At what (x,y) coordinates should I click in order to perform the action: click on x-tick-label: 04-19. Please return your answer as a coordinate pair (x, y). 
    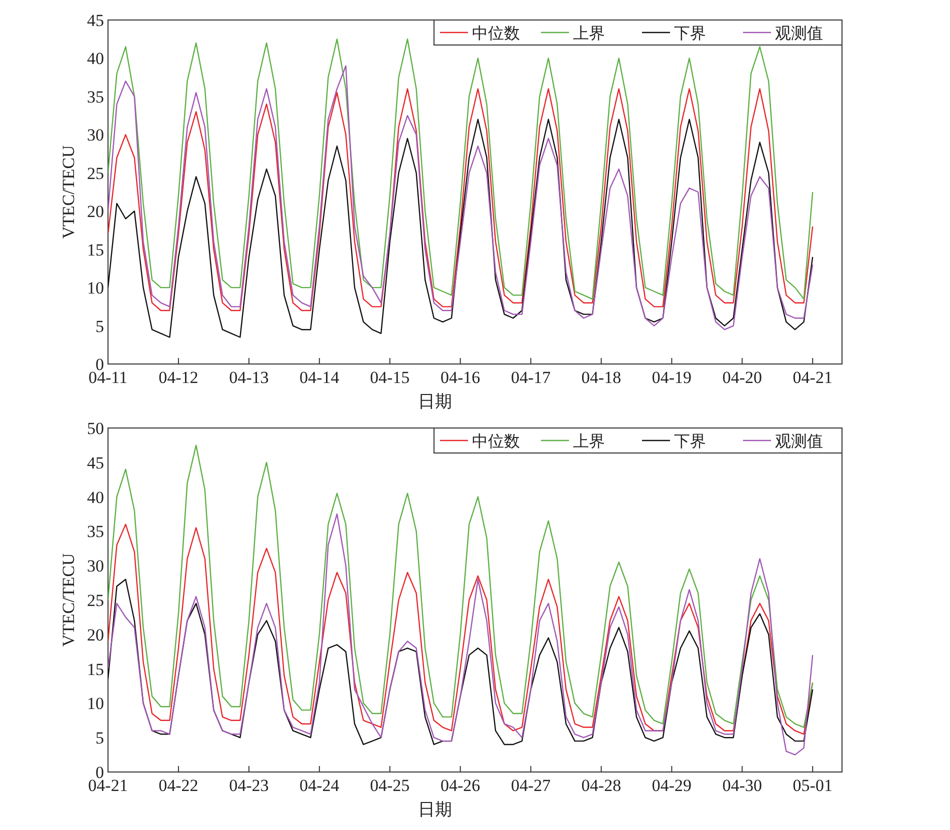
    Looking at the image, I should click on (672, 377).